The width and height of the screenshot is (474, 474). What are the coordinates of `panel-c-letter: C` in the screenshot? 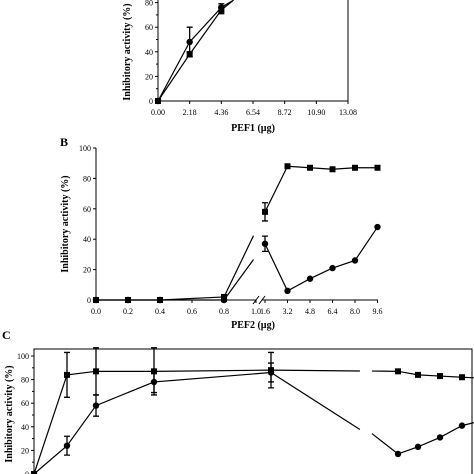 It's located at (6, 335).